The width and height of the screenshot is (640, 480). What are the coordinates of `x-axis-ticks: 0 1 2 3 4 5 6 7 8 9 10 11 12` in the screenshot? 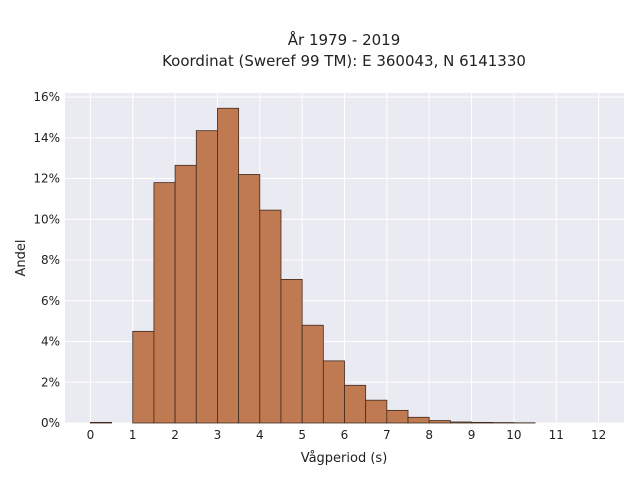 It's located at (347, 435).